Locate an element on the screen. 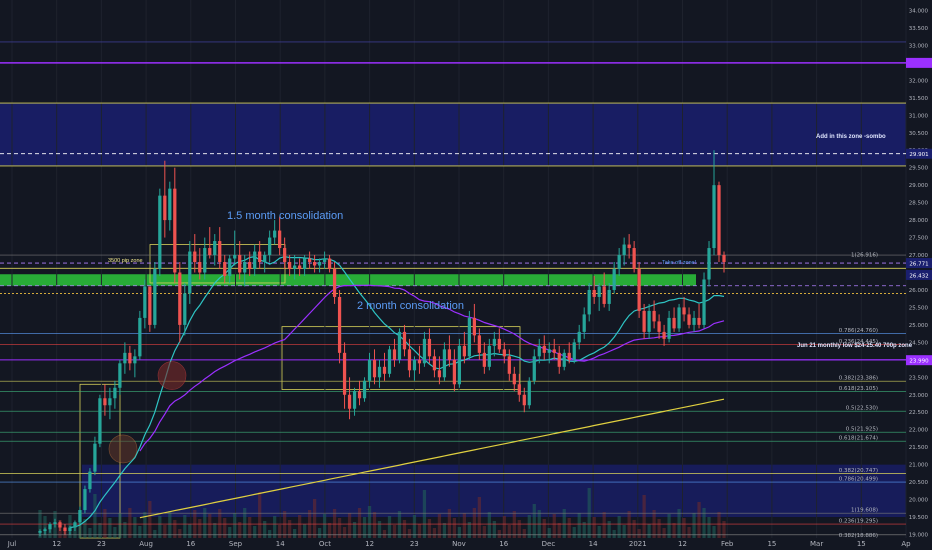 Image resolution: width=932 pixels, height=550 pixels. price-tick-label: 22.000 is located at coordinates (919, 431).